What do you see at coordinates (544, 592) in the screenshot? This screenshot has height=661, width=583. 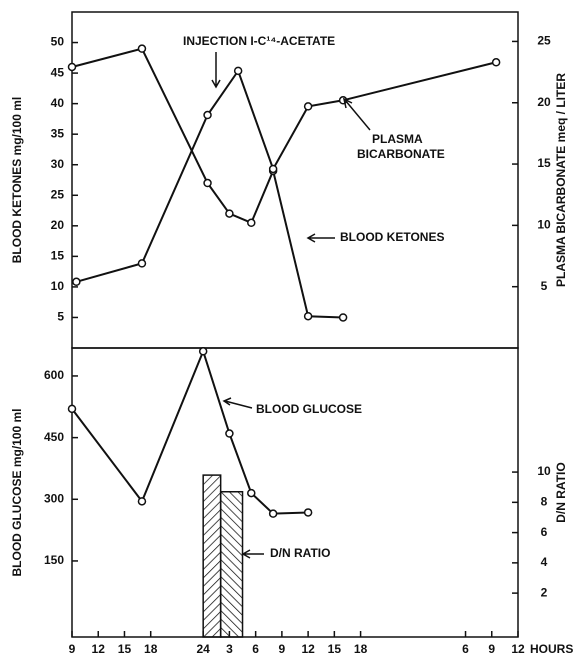 I see `y2-tick-label: 2` at bounding box center [544, 592].